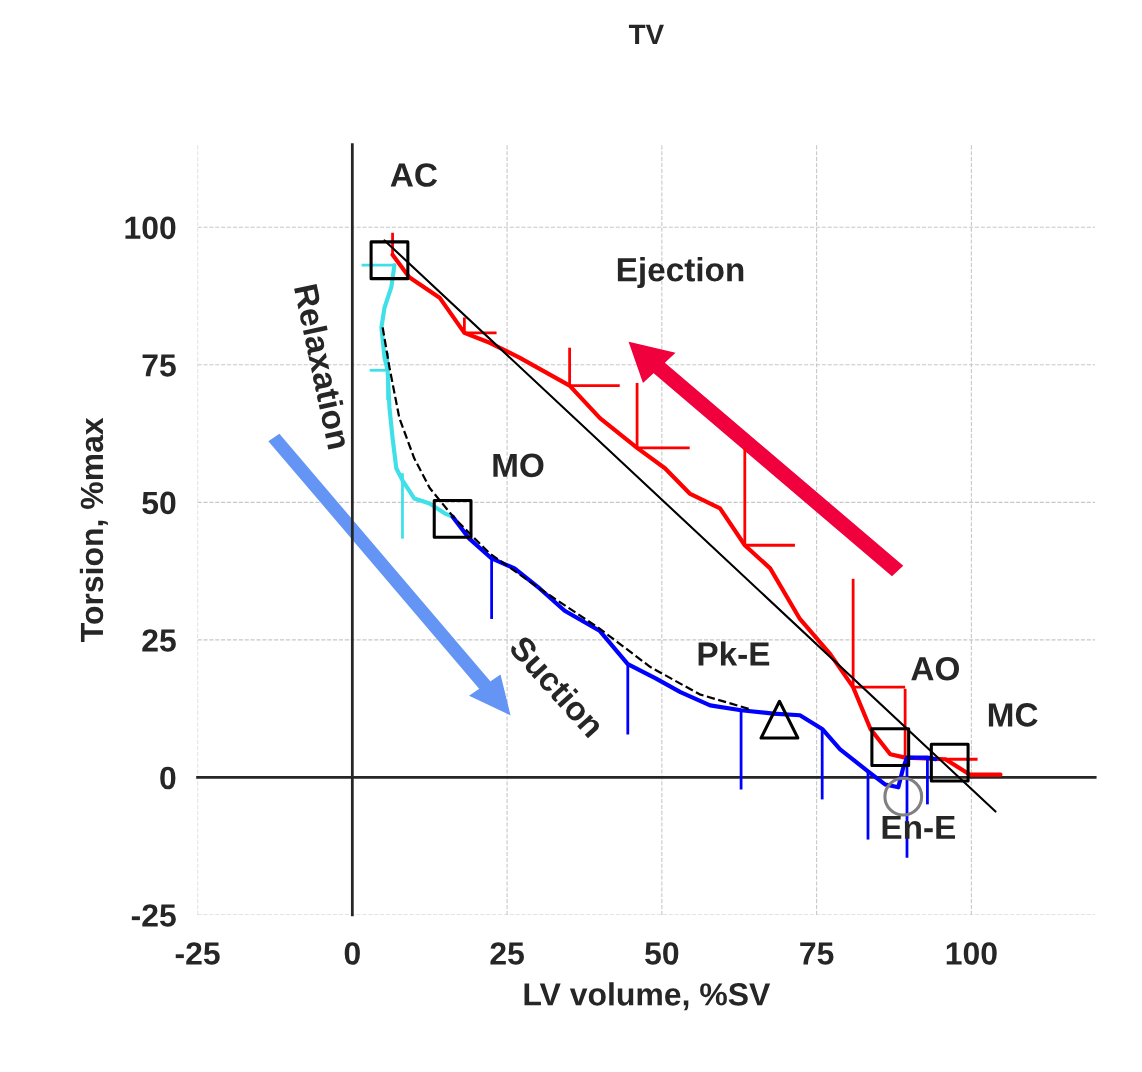  I want to click on x-tick-label: -25, so click(197, 953).